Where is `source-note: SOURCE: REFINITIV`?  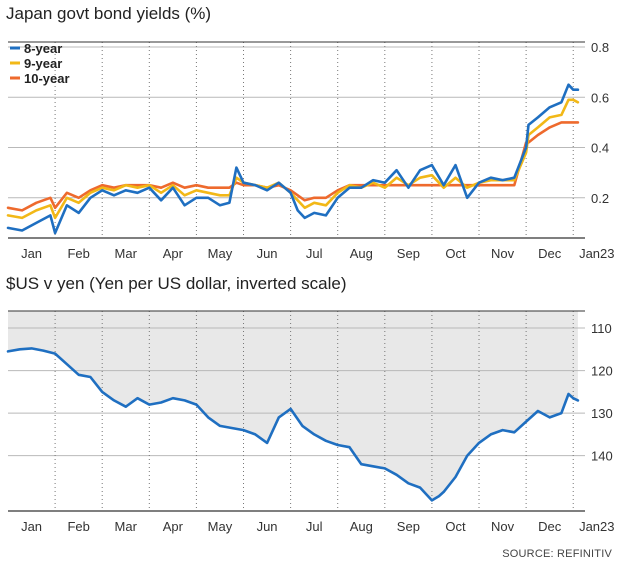
source-note: SOURCE: REFINITIV is located at coordinates (557, 554).